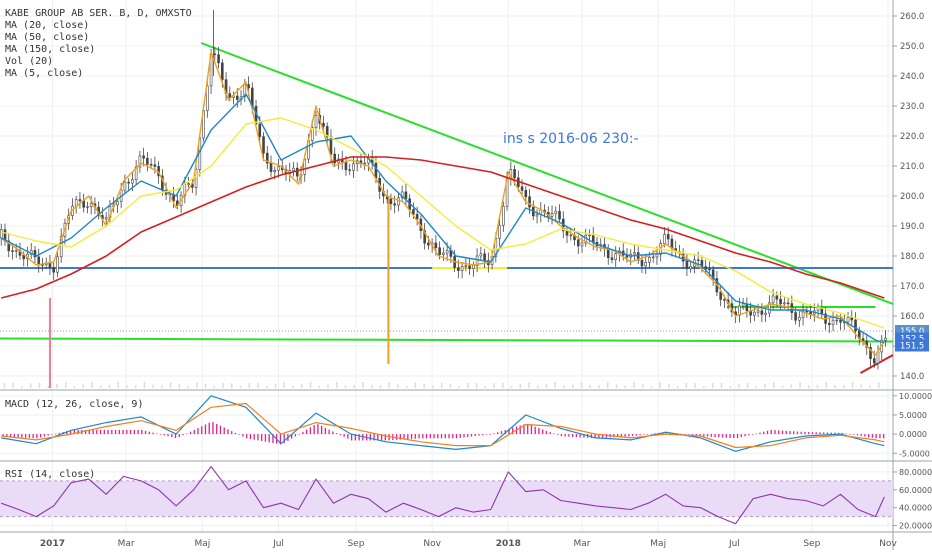  What do you see at coordinates (915, 472) in the screenshot?
I see `y-tick-label: 80.0000` at bounding box center [915, 472].